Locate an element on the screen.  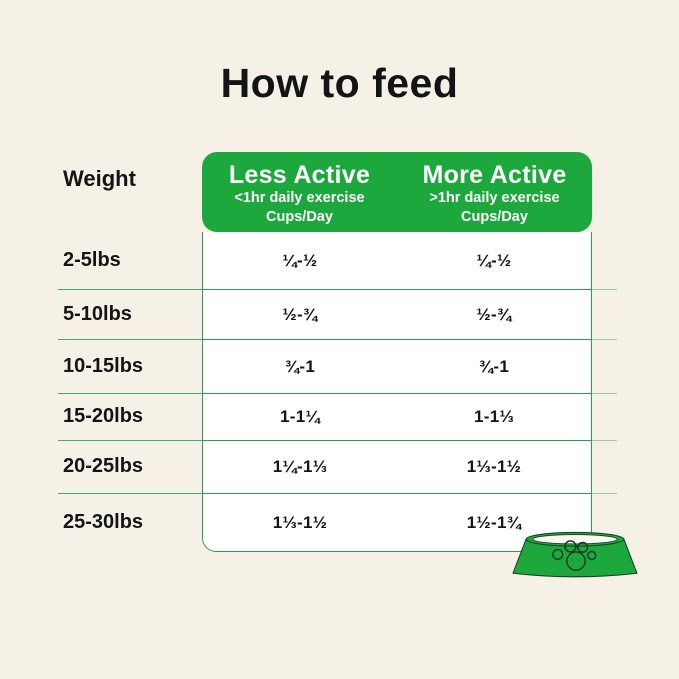
table-row: 1¼-1⅓ 1⅓-1½ is located at coordinates (397, 466).